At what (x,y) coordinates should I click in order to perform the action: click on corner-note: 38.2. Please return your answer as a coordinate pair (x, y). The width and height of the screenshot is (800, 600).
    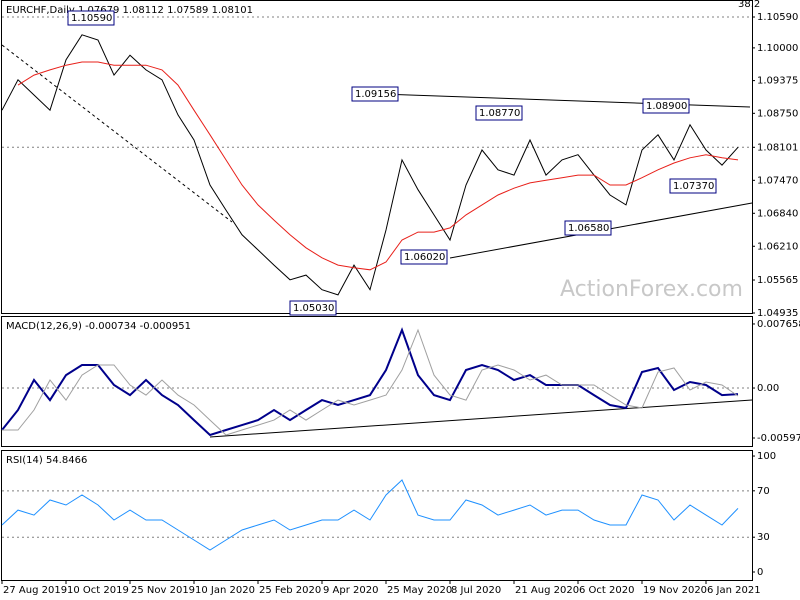
    Looking at the image, I should click on (749, 5).